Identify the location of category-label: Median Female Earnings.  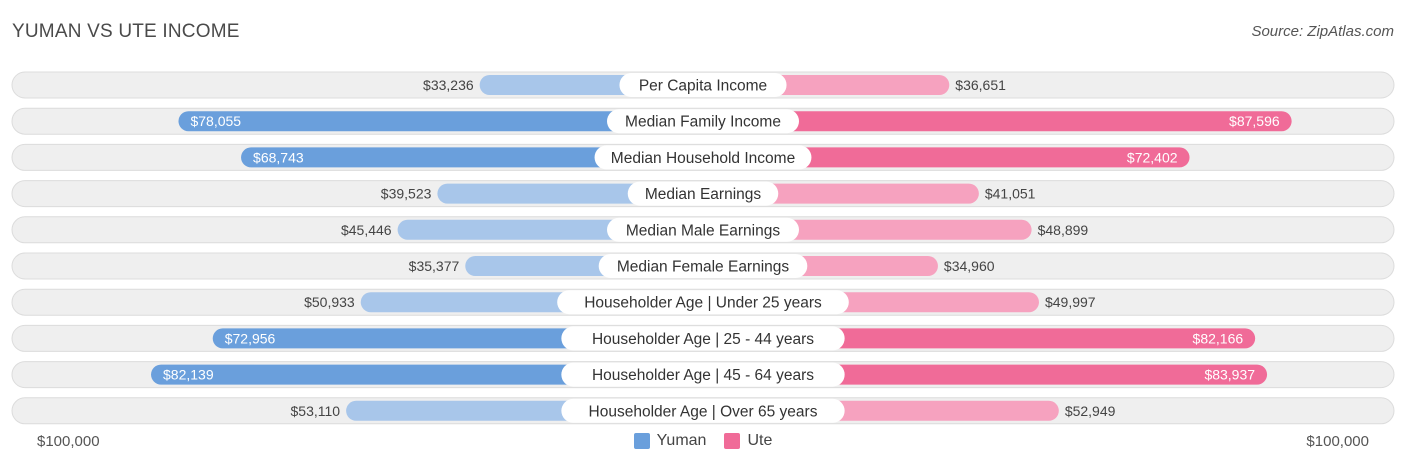
(703, 267).